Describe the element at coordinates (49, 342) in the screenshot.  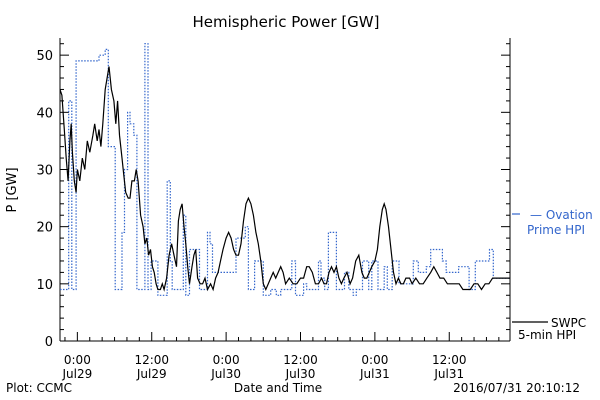
I see `y-tick-label: 0` at that location.